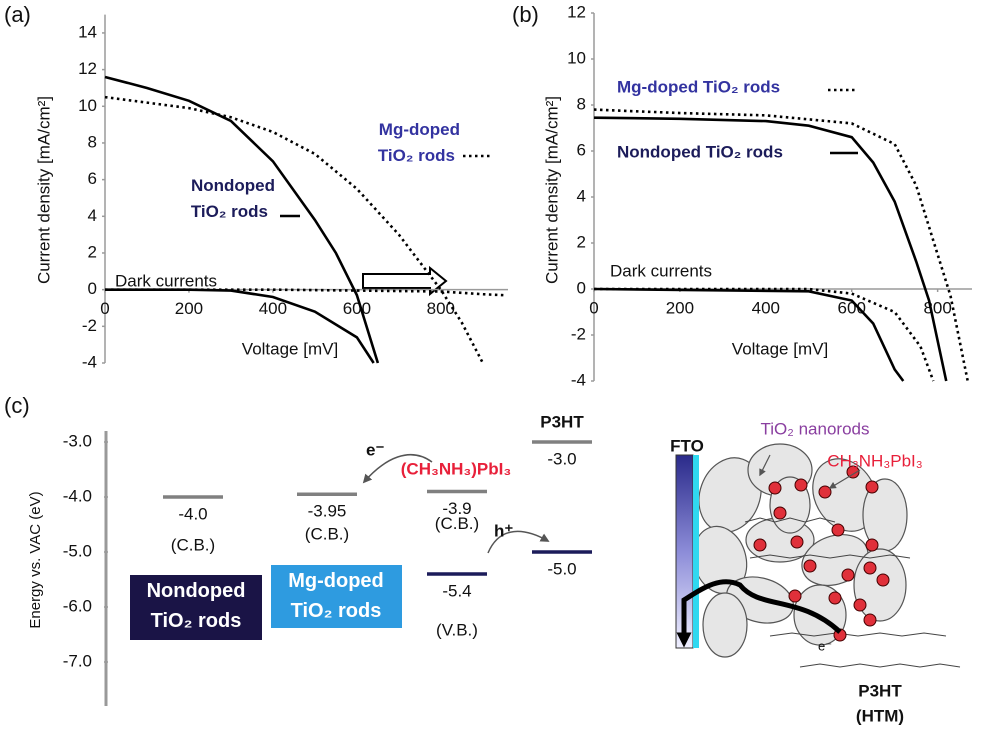  What do you see at coordinates (518, 542) in the screenshot?
I see `hole-arrow` at bounding box center [518, 542].